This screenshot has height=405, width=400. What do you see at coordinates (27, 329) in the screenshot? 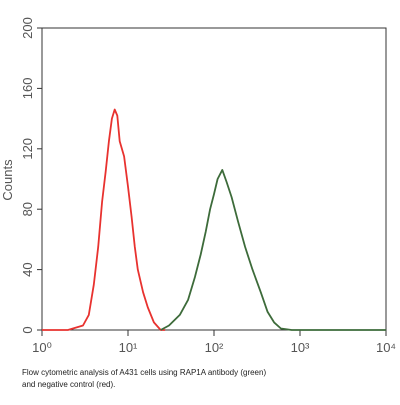
I see `y-tick-label: 0` at bounding box center [27, 329].